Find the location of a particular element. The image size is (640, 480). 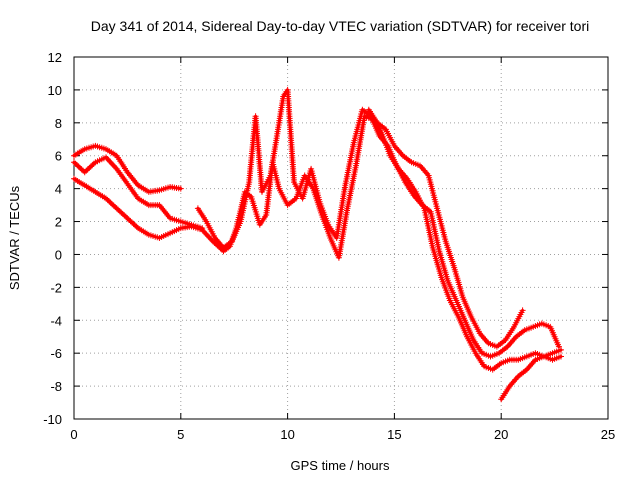

x-tick-label: 5 is located at coordinates (180, 434).